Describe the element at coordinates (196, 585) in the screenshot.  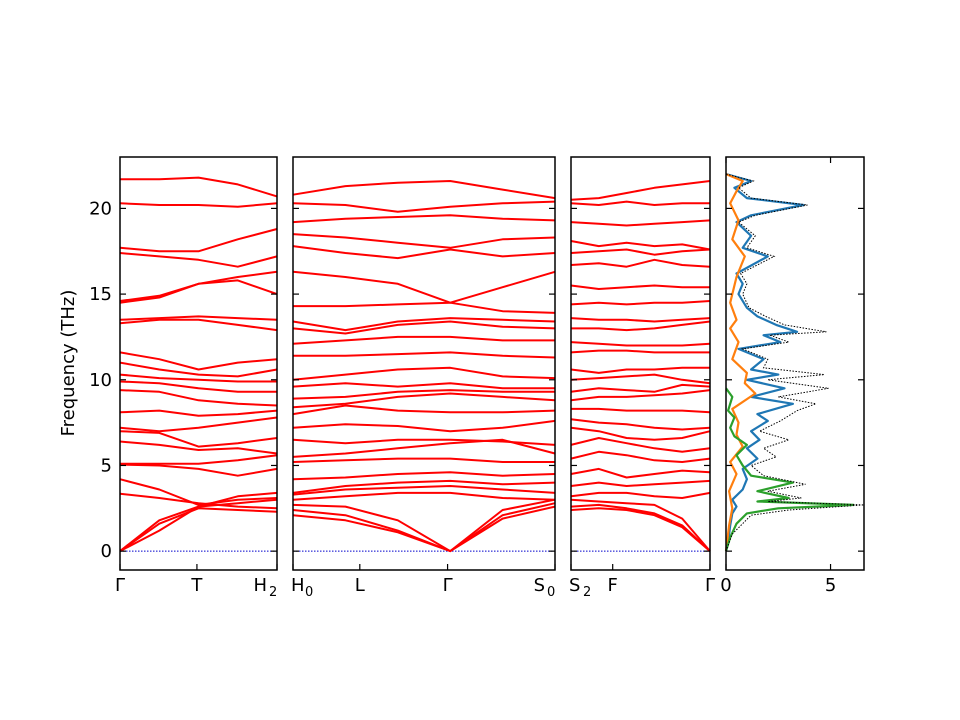
I see `x-tick-label: T` at that location.